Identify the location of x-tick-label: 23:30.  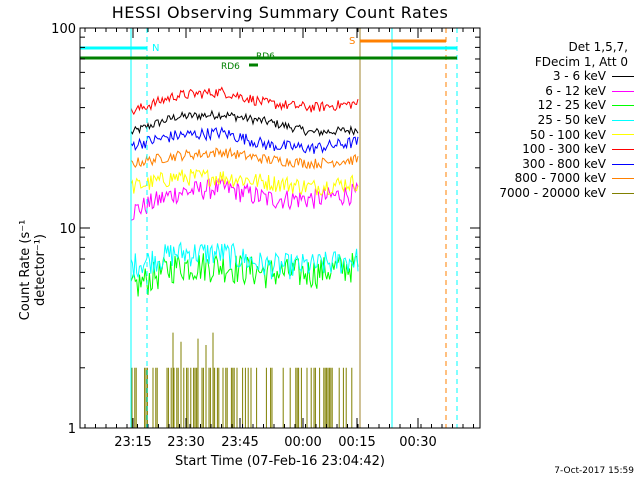
(185, 442).